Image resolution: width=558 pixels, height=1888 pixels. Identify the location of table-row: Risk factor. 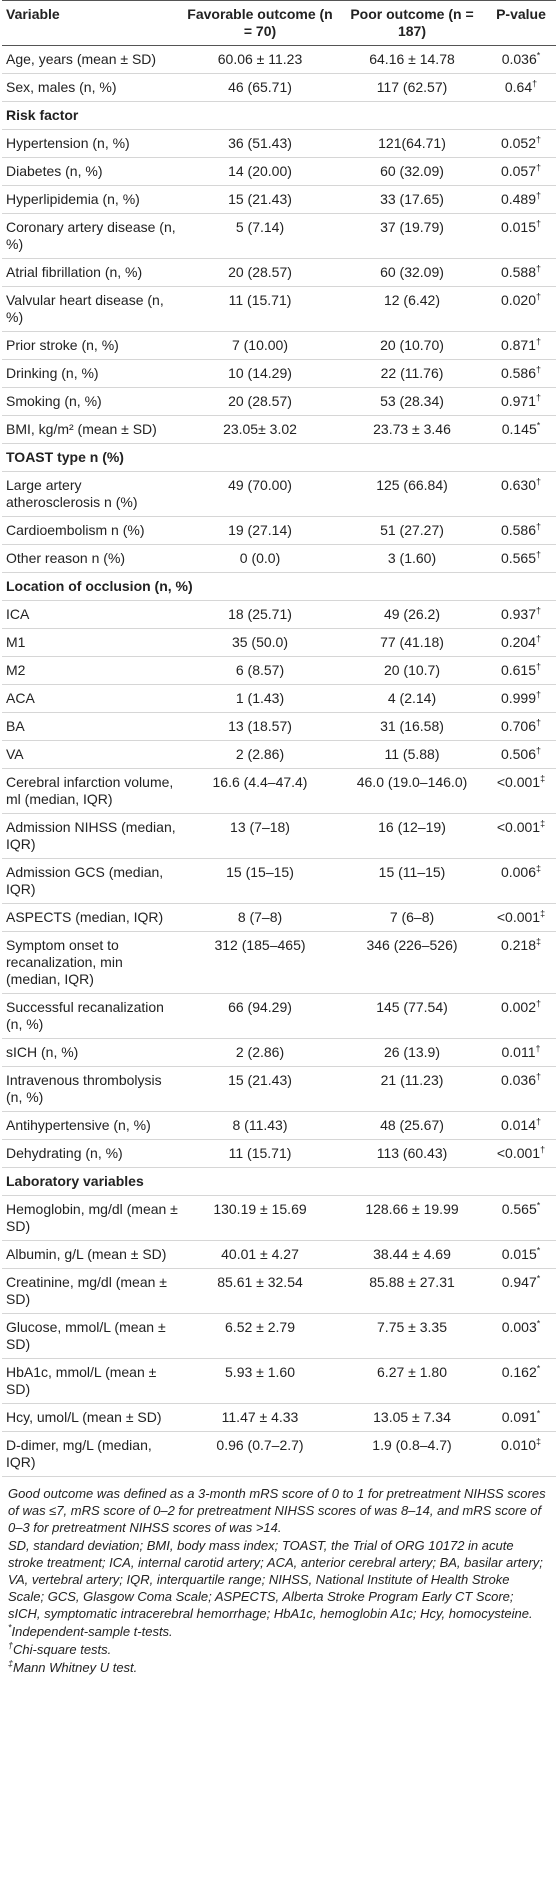
(279, 115).